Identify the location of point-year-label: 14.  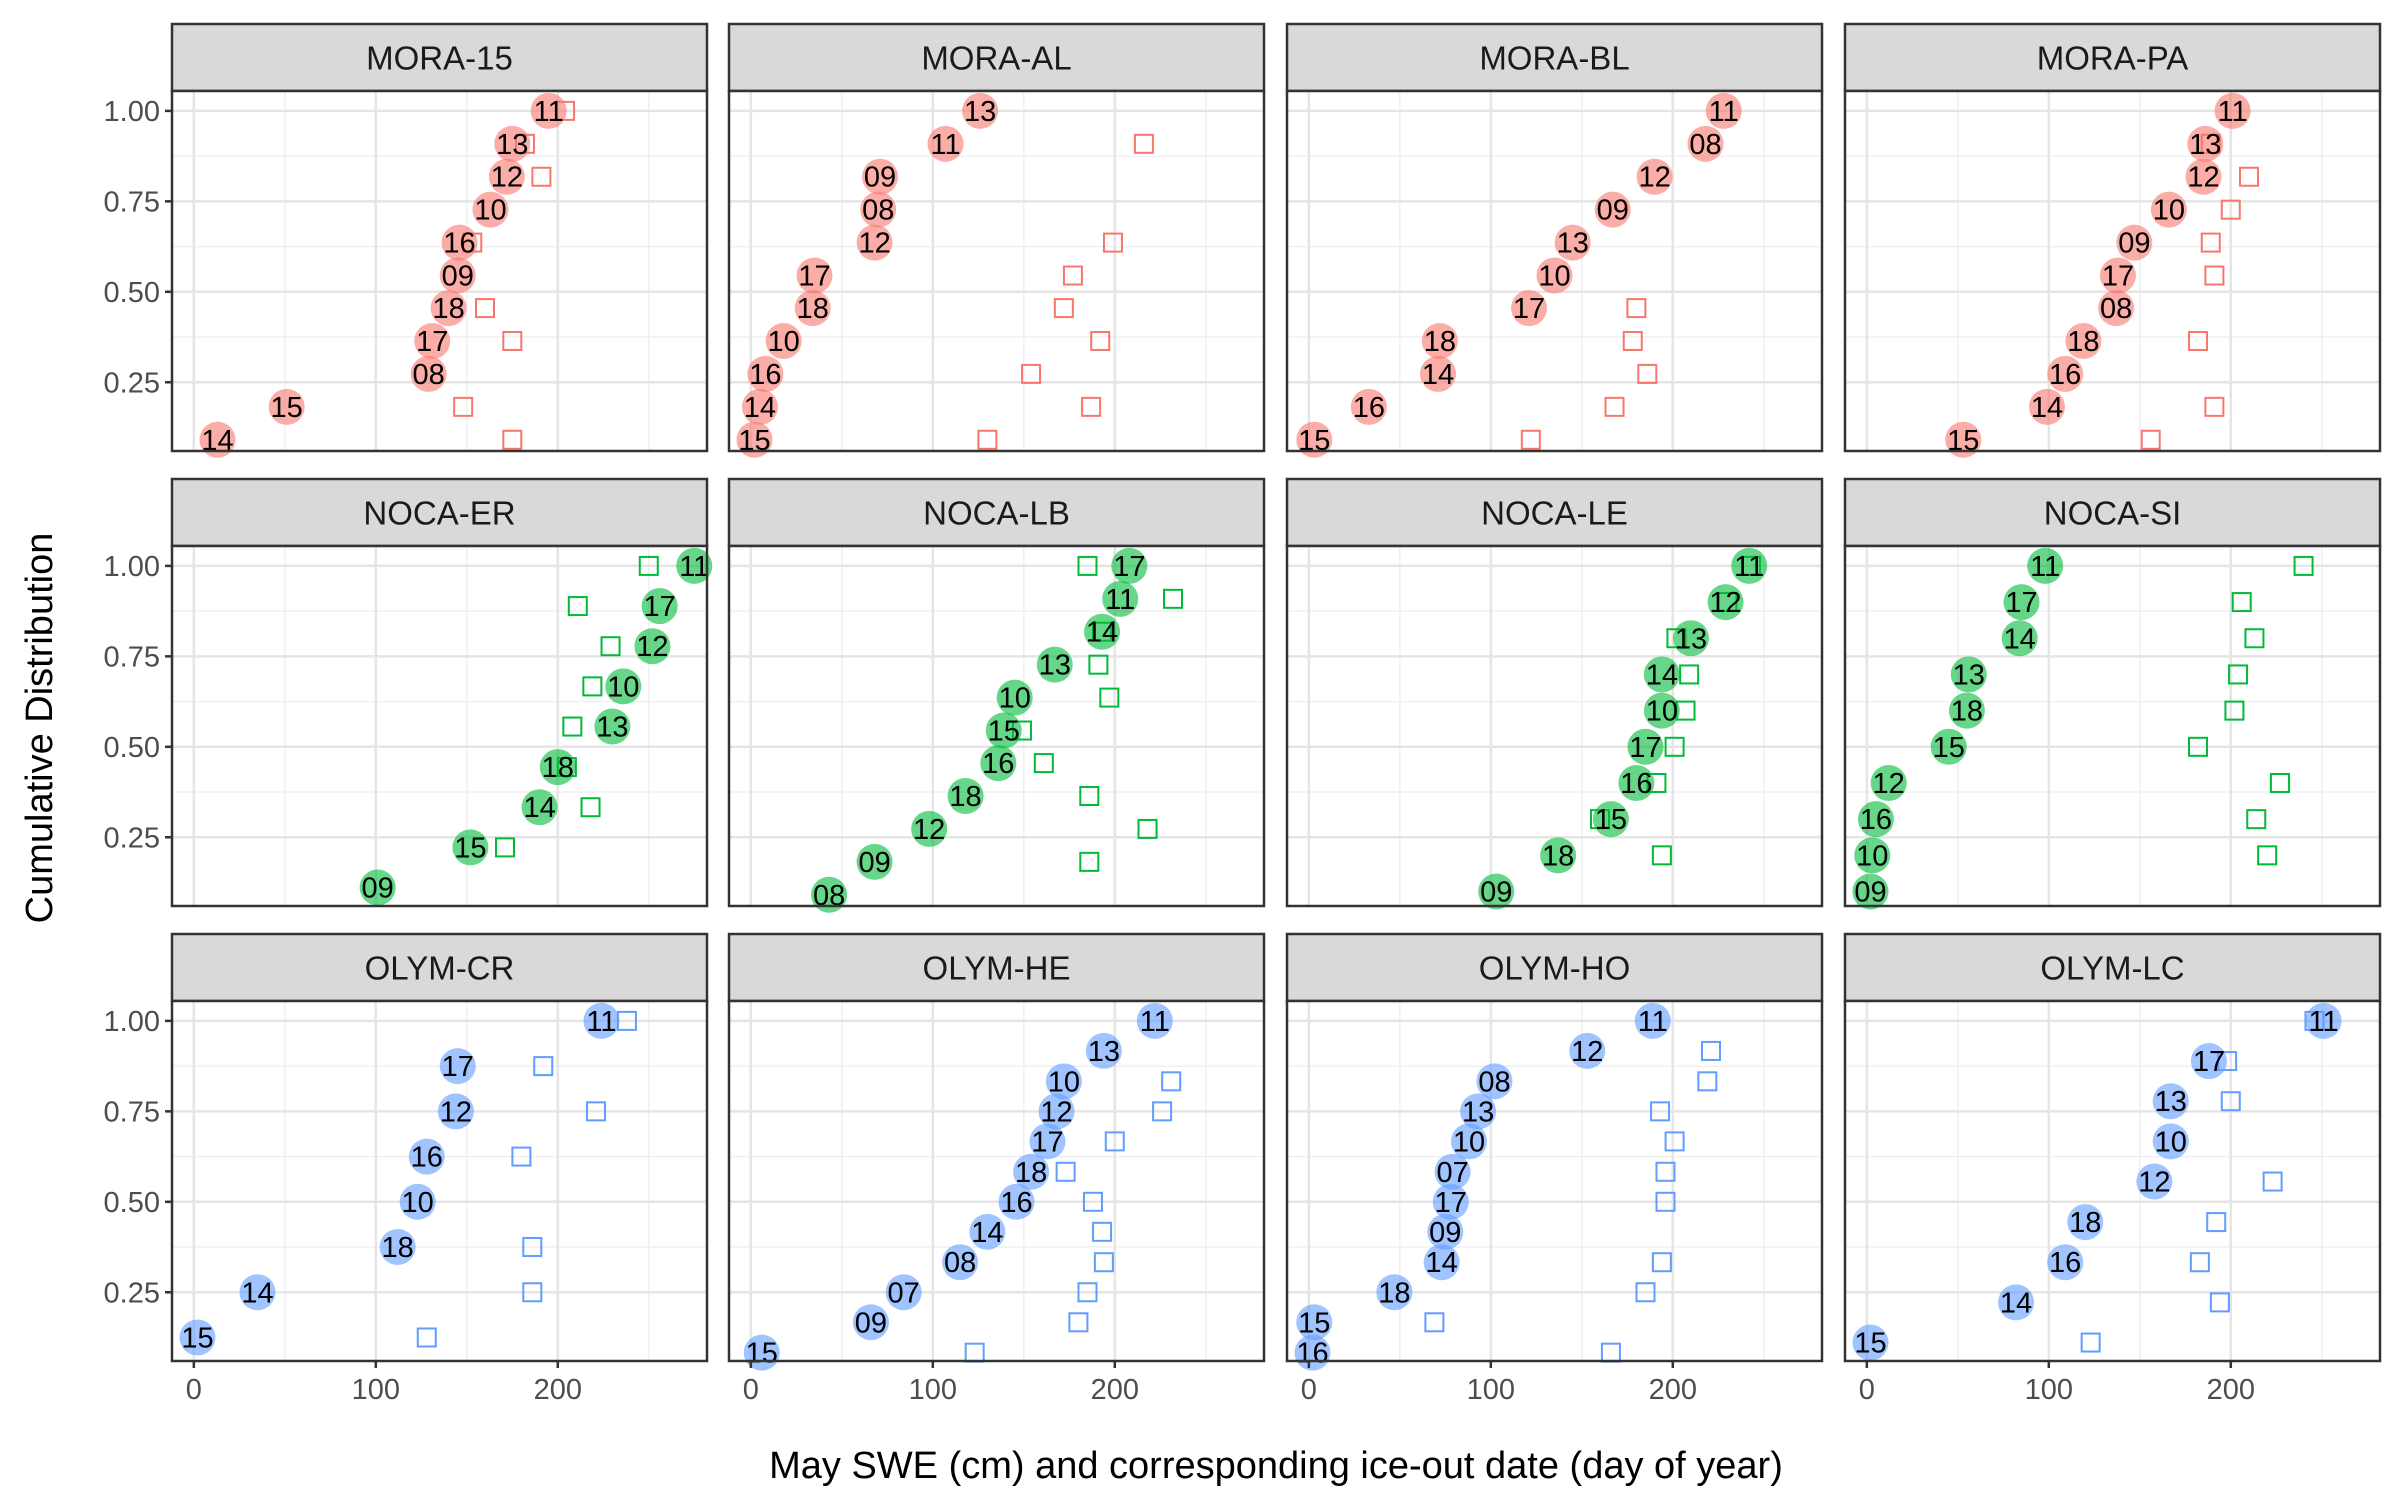
(1102, 633).